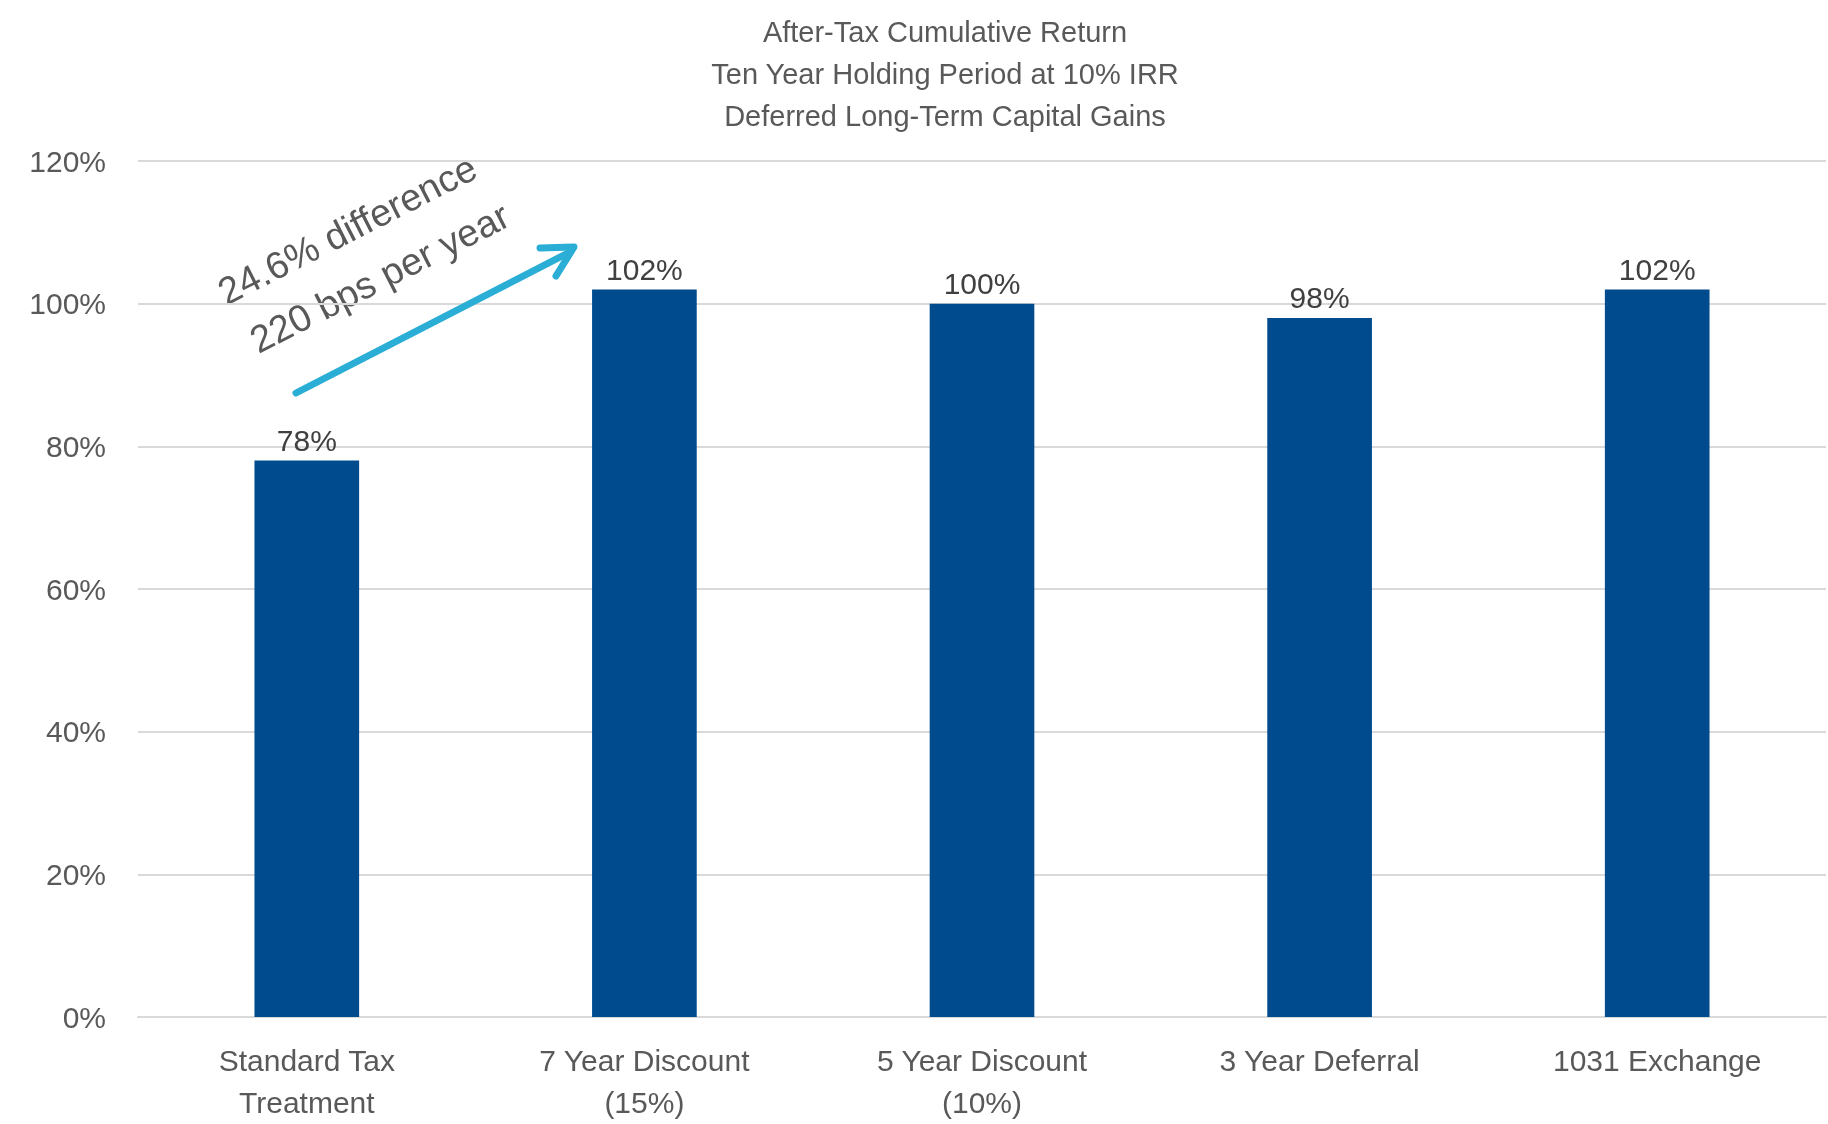 This screenshot has height=1124, width=1828. What do you see at coordinates (75, 589) in the screenshot?
I see `y-tick-label: 60%` at bounding box center [75, 589].